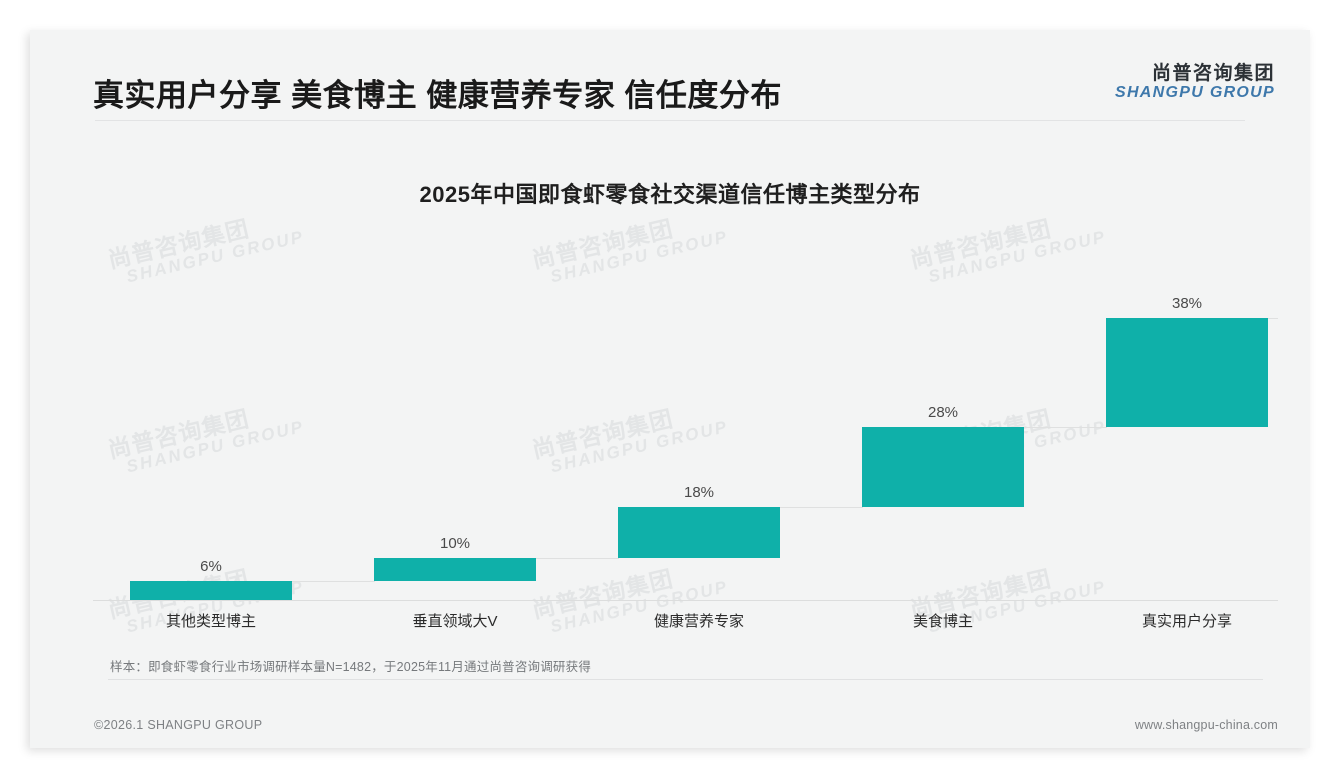  I want to click on bar-美食博主, so click(943, 467).